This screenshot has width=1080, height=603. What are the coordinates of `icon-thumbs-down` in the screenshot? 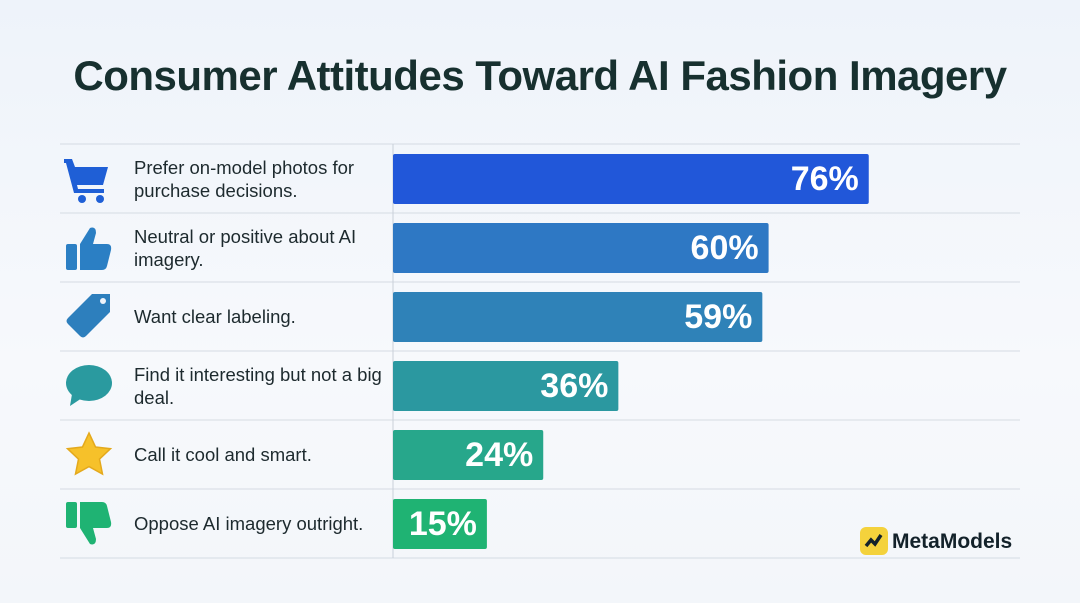 It's located at (89, 523).